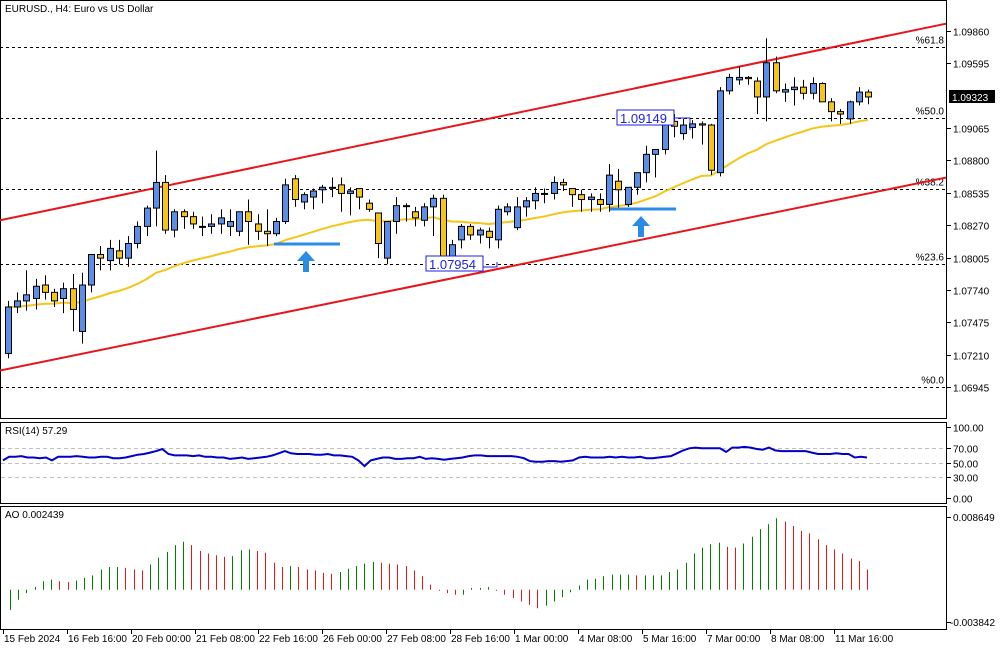 Image resolution: width=1000 pixels, height=650 pixels. Describe the element at coordinates (971, 65) in the screenshot. I see `svg-text: 1.09595` at that location.